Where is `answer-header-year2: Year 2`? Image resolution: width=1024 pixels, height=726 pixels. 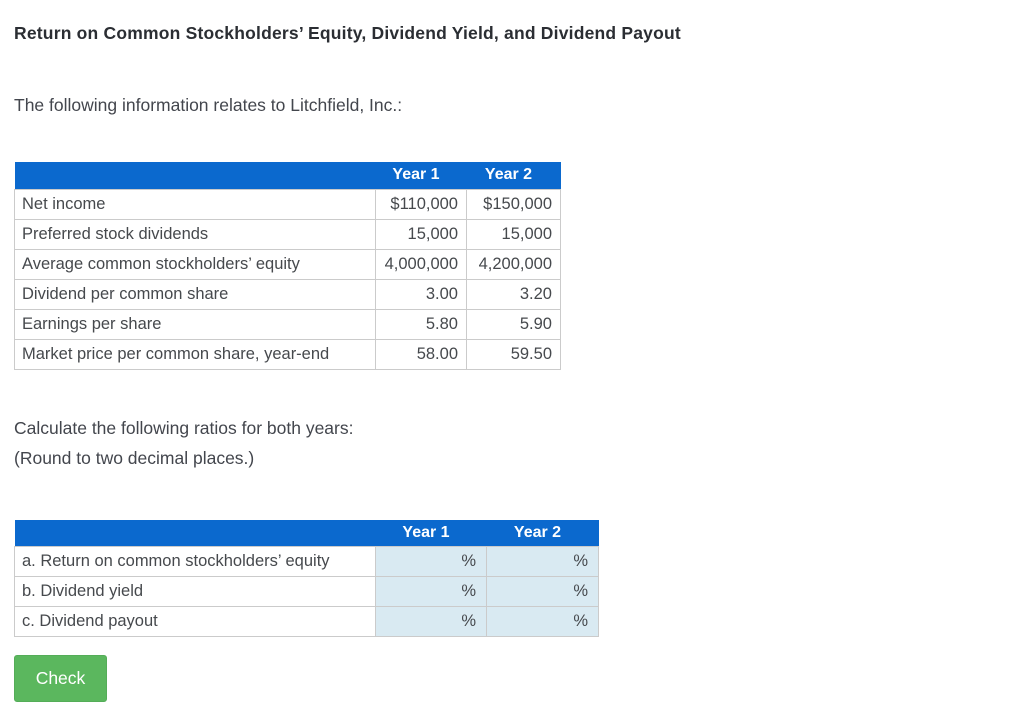
answer-header-year2: Year 2 is located at coordinates (542, 533).